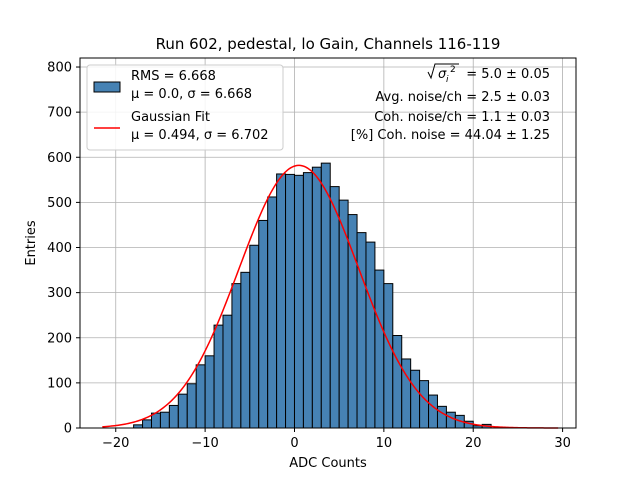 This screenshot has height=480, width=640. Describe the element at coordinates (59, 383) in the screenshot. I see `y-tick-label: 100` at that location.